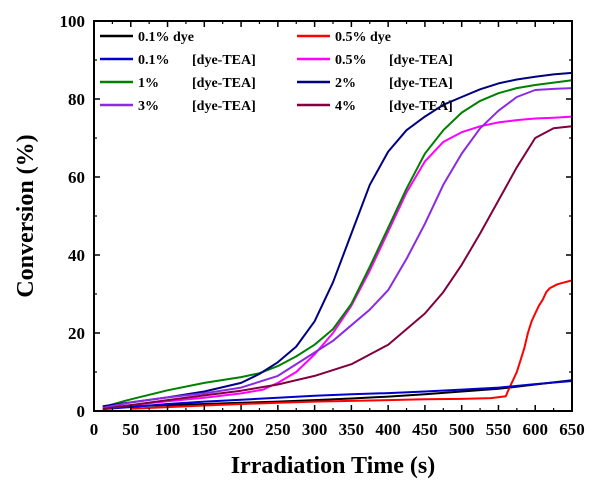 The image size is (590, 480). What do you see at coordinates (315, 429) in the screenshot?
I see `x-tick-label: 300` at bounding box center [315, 429].